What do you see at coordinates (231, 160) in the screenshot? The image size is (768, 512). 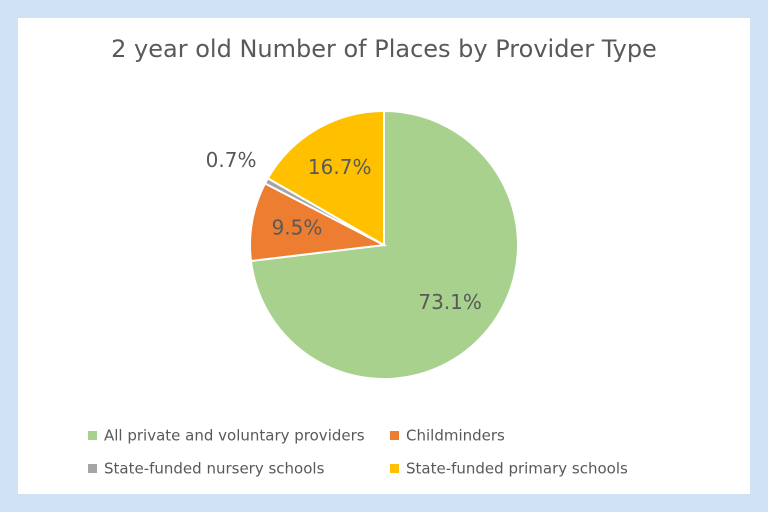 I see `data-label: 0.7%` at bounding box center [231, 160].